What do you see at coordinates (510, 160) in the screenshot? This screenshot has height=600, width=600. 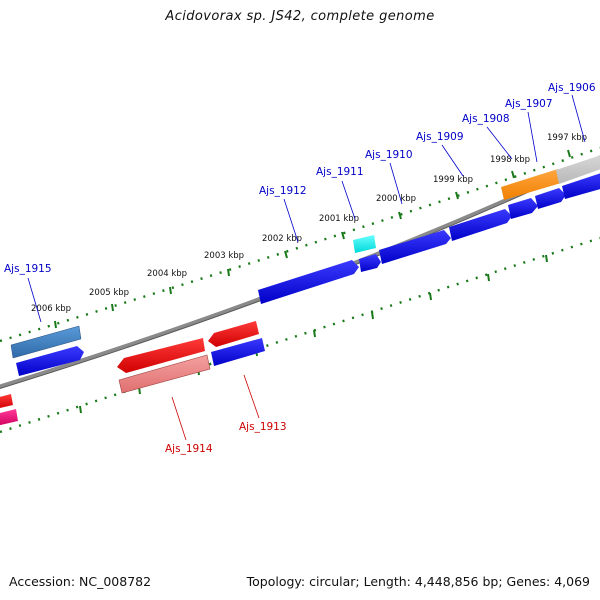 I see `kbp-label: 1998 kbp` at bounding box center [510, 160].